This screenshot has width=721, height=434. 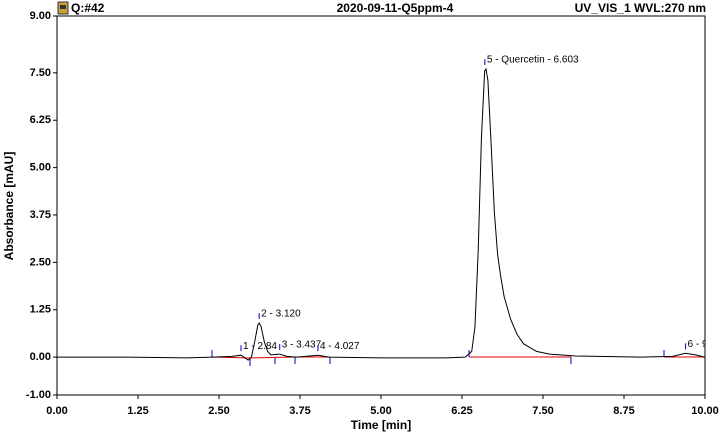 What do you see at coordinates (260, 346) in the screenshot?
I see `peak-label: 1 - 2.84` at bounding box center [260, 346].